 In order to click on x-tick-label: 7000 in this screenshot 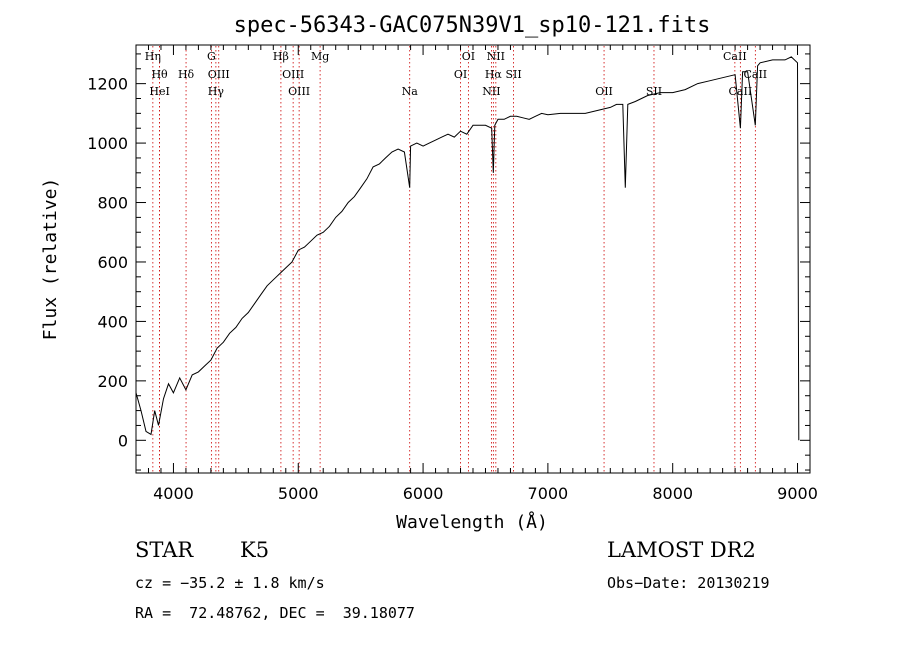, I will do `click(548, 493)`.